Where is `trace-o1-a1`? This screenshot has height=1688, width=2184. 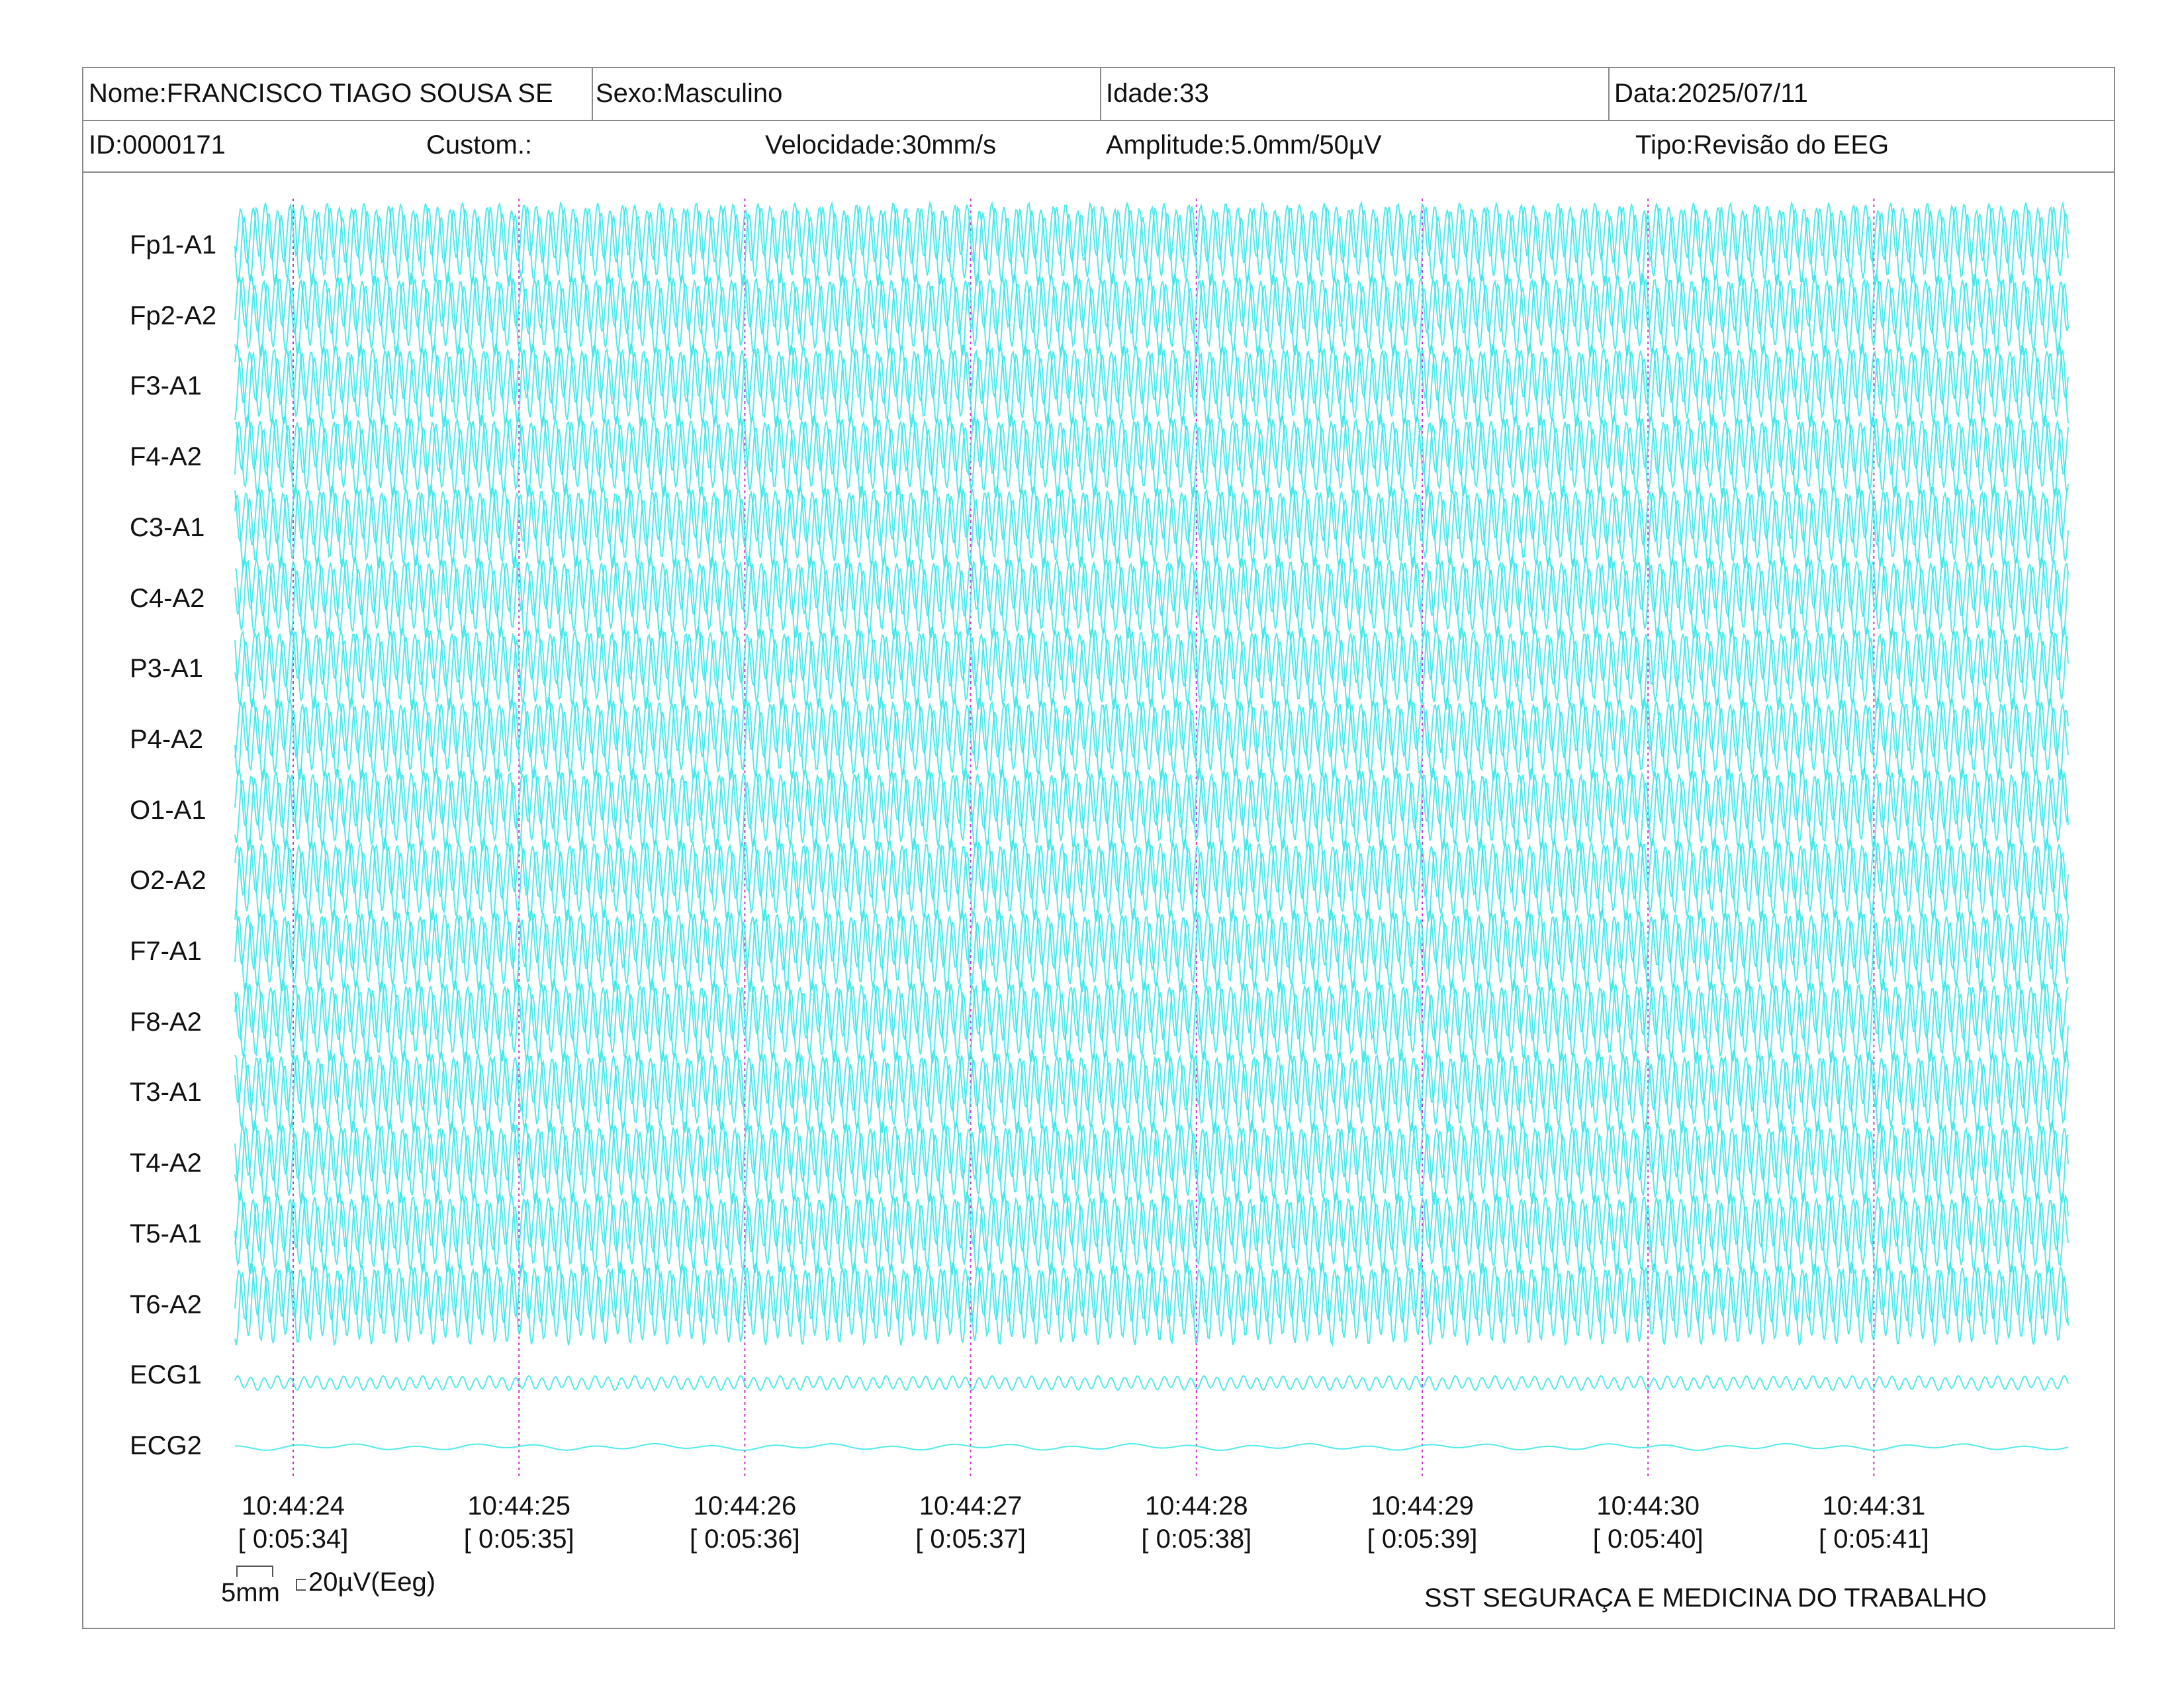 trace-o1-a1 is located at coordinates (1151, 809).